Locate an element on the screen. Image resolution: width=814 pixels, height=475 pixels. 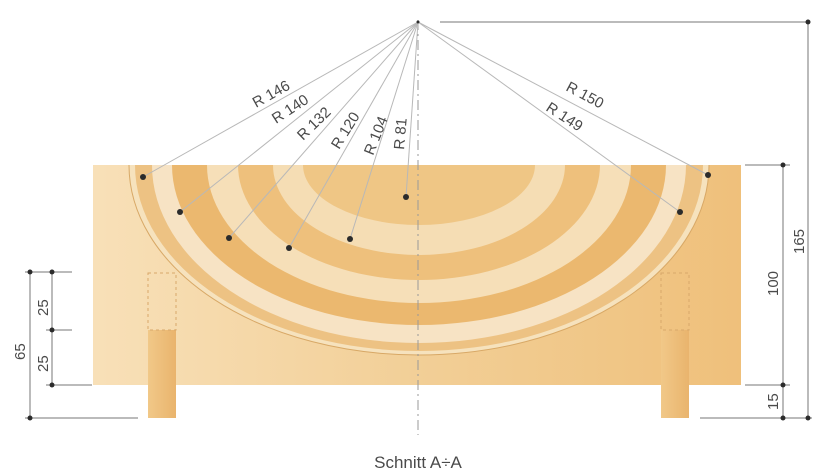
dim-100: 100 is located at coordinates (773, 283).